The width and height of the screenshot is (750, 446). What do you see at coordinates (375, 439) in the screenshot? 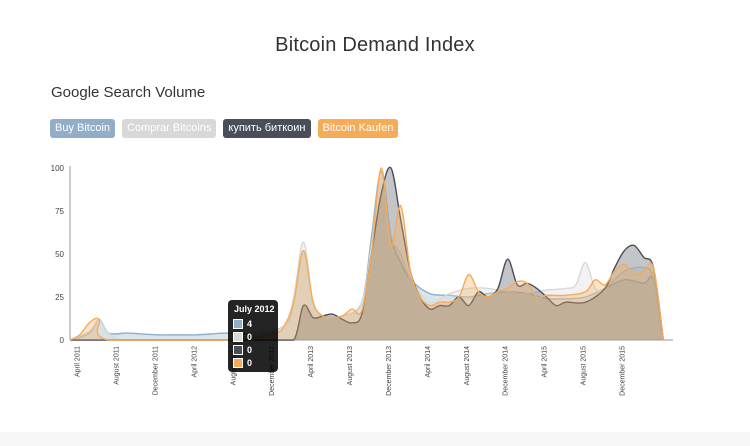
I see `footer-band` at bounding box center [375, 439].